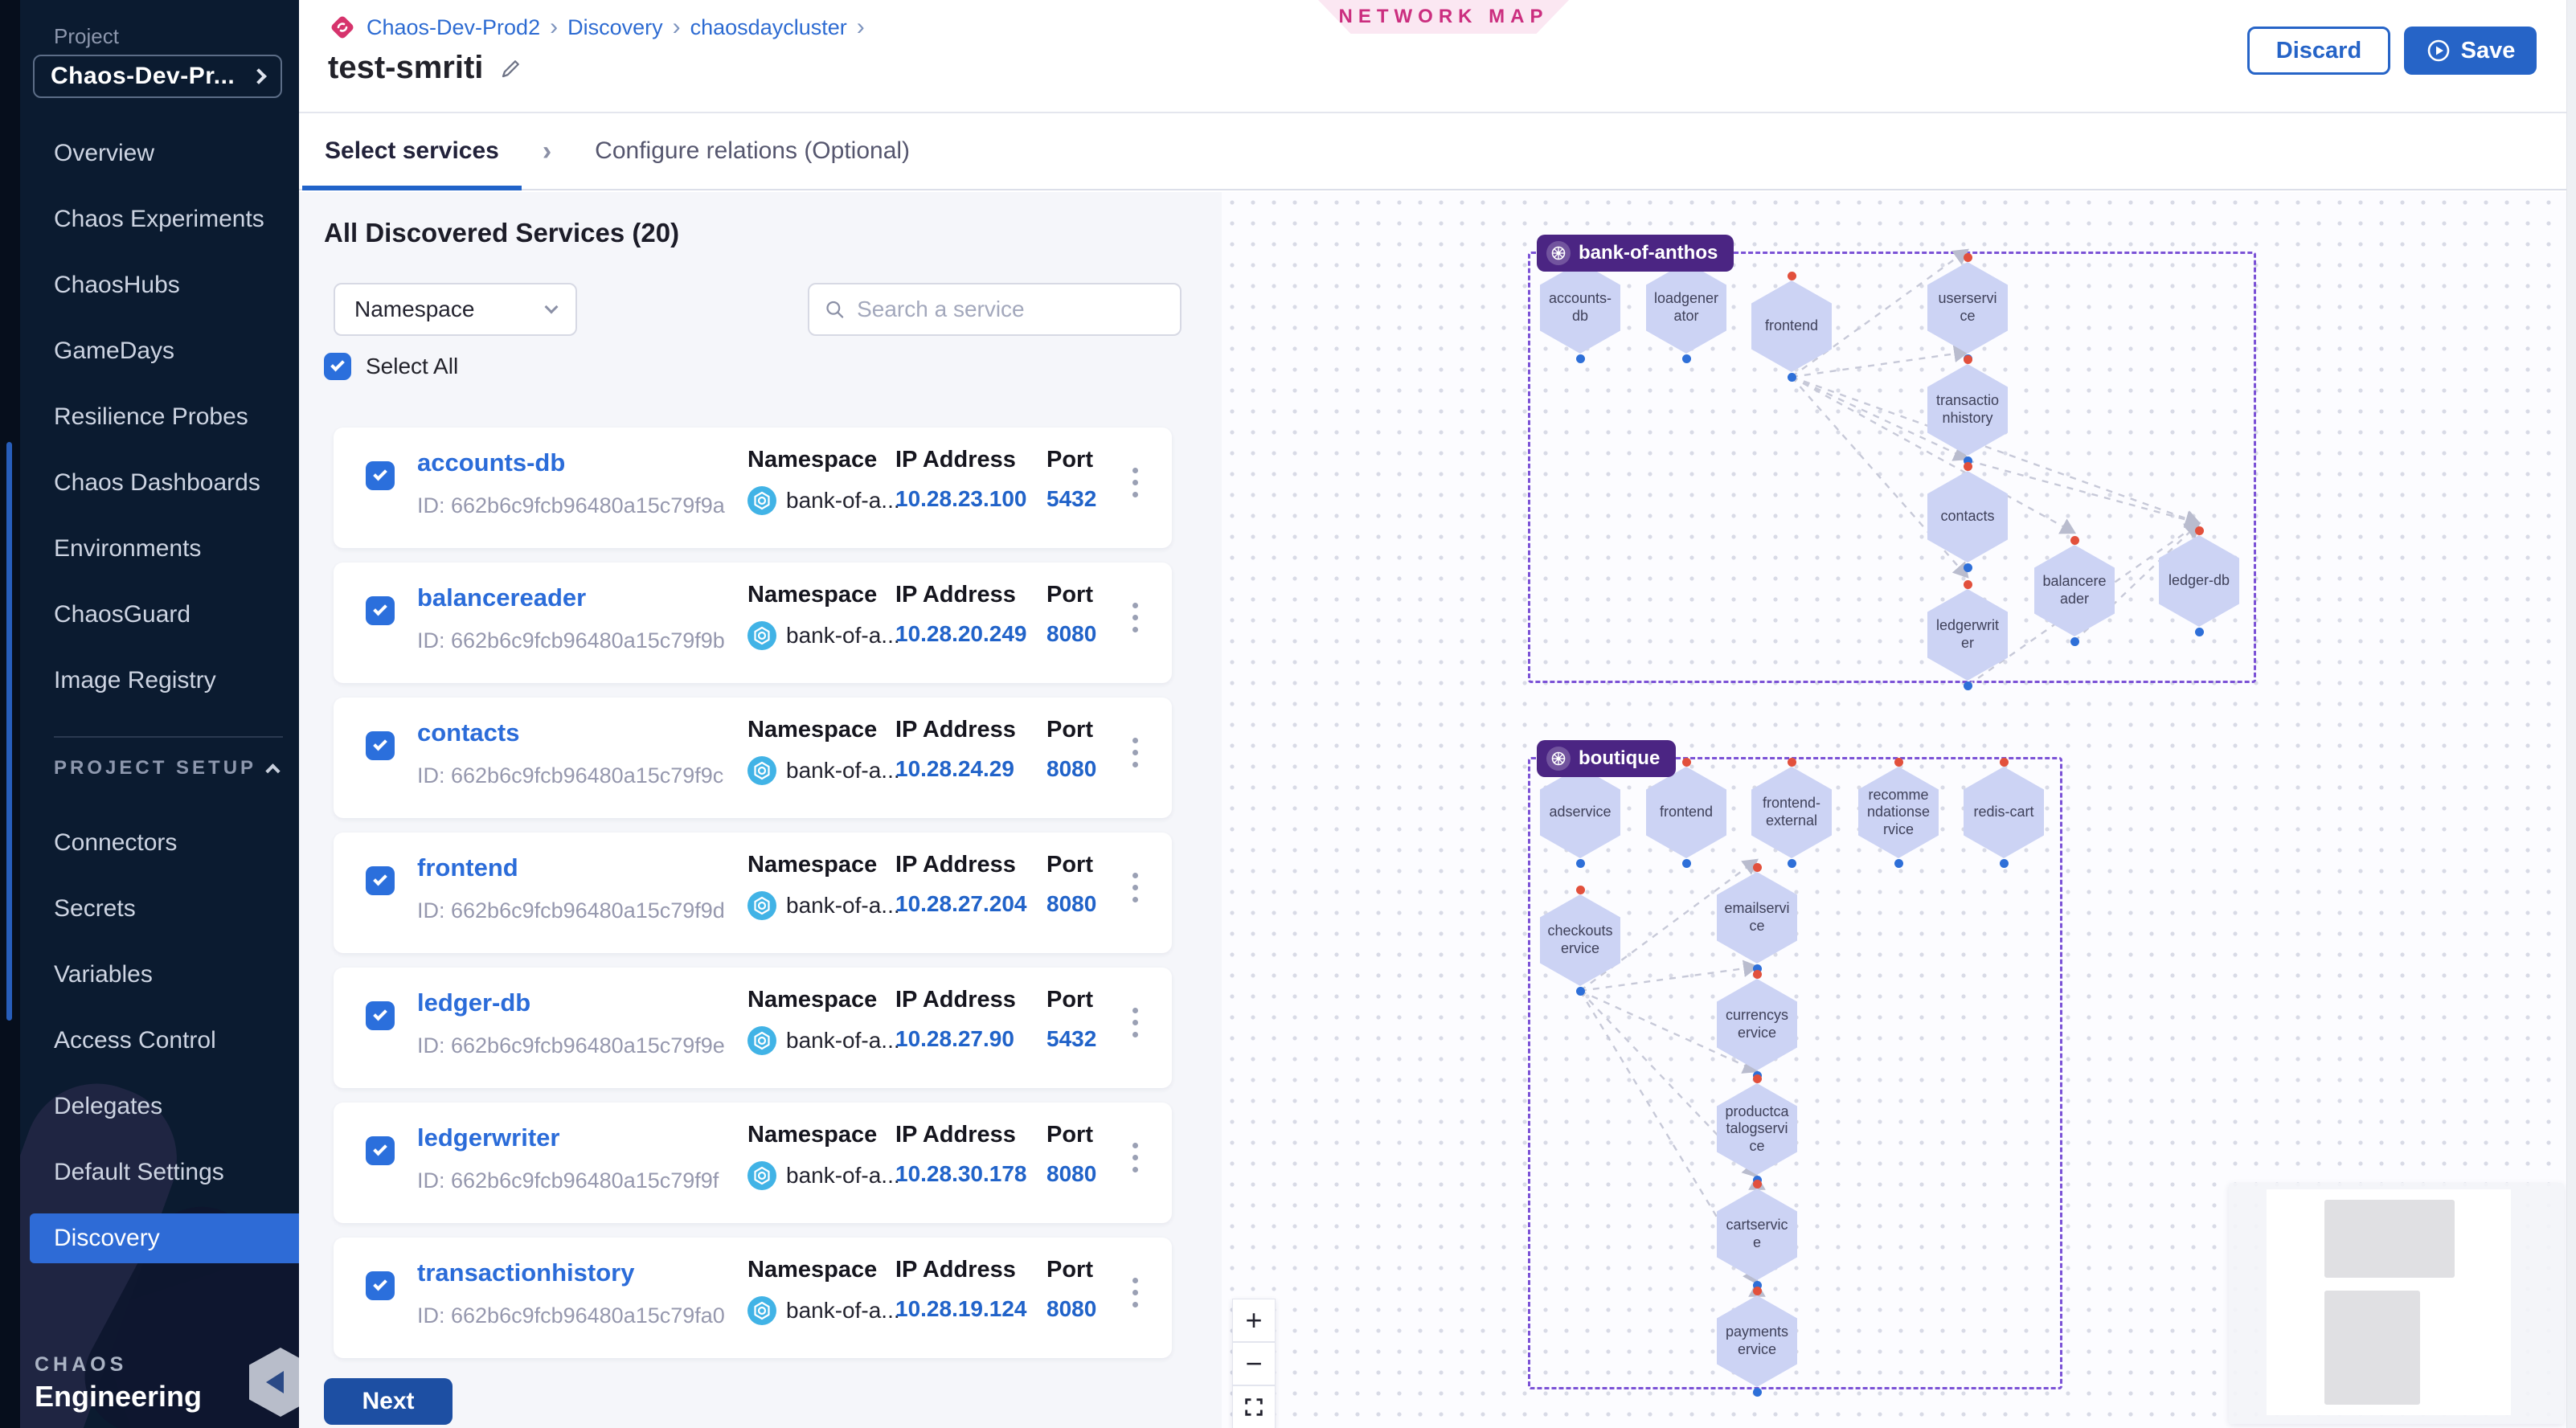 This screenshot has height=1428, width=2576. I want to click on ip-address-value: 10.28.19.124, so click(961, 1308).